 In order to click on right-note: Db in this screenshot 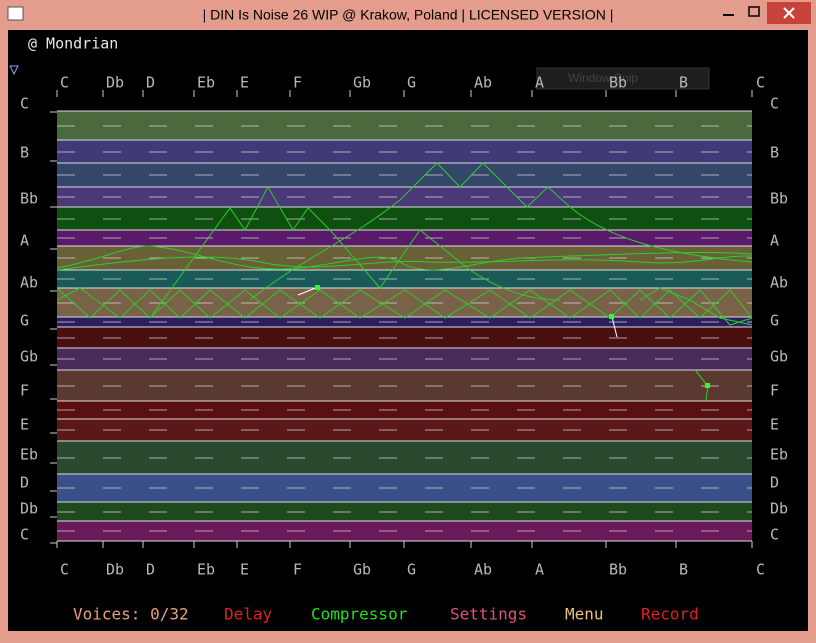, I will do `click(779, 509)`.